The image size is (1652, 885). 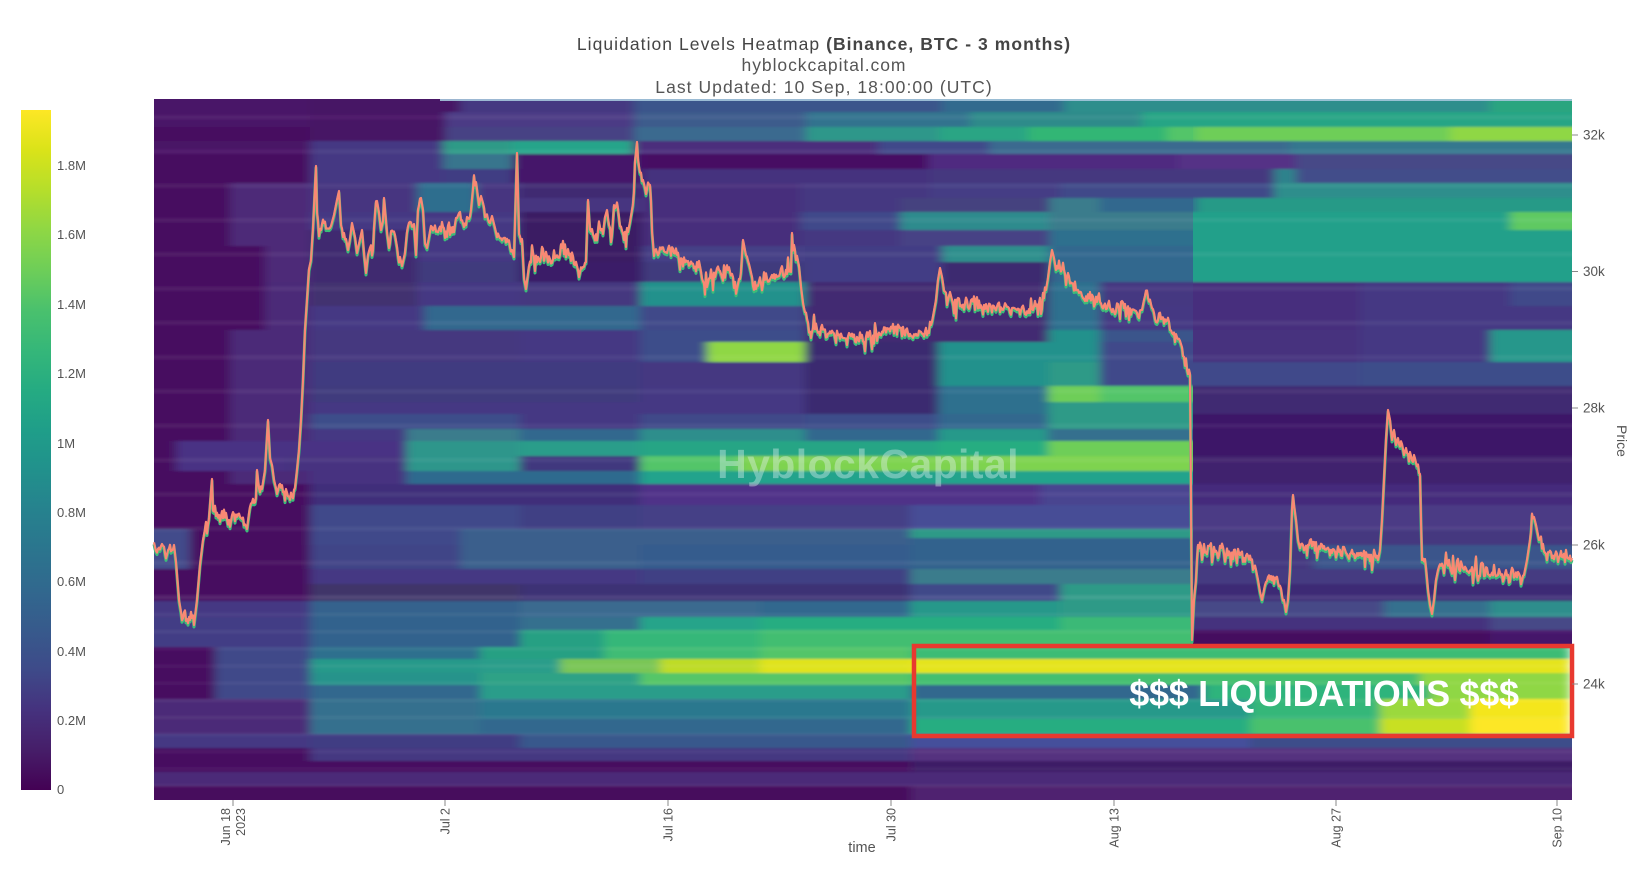 I want to click on svg-text: 0.6M, so click(x=71, y=581).